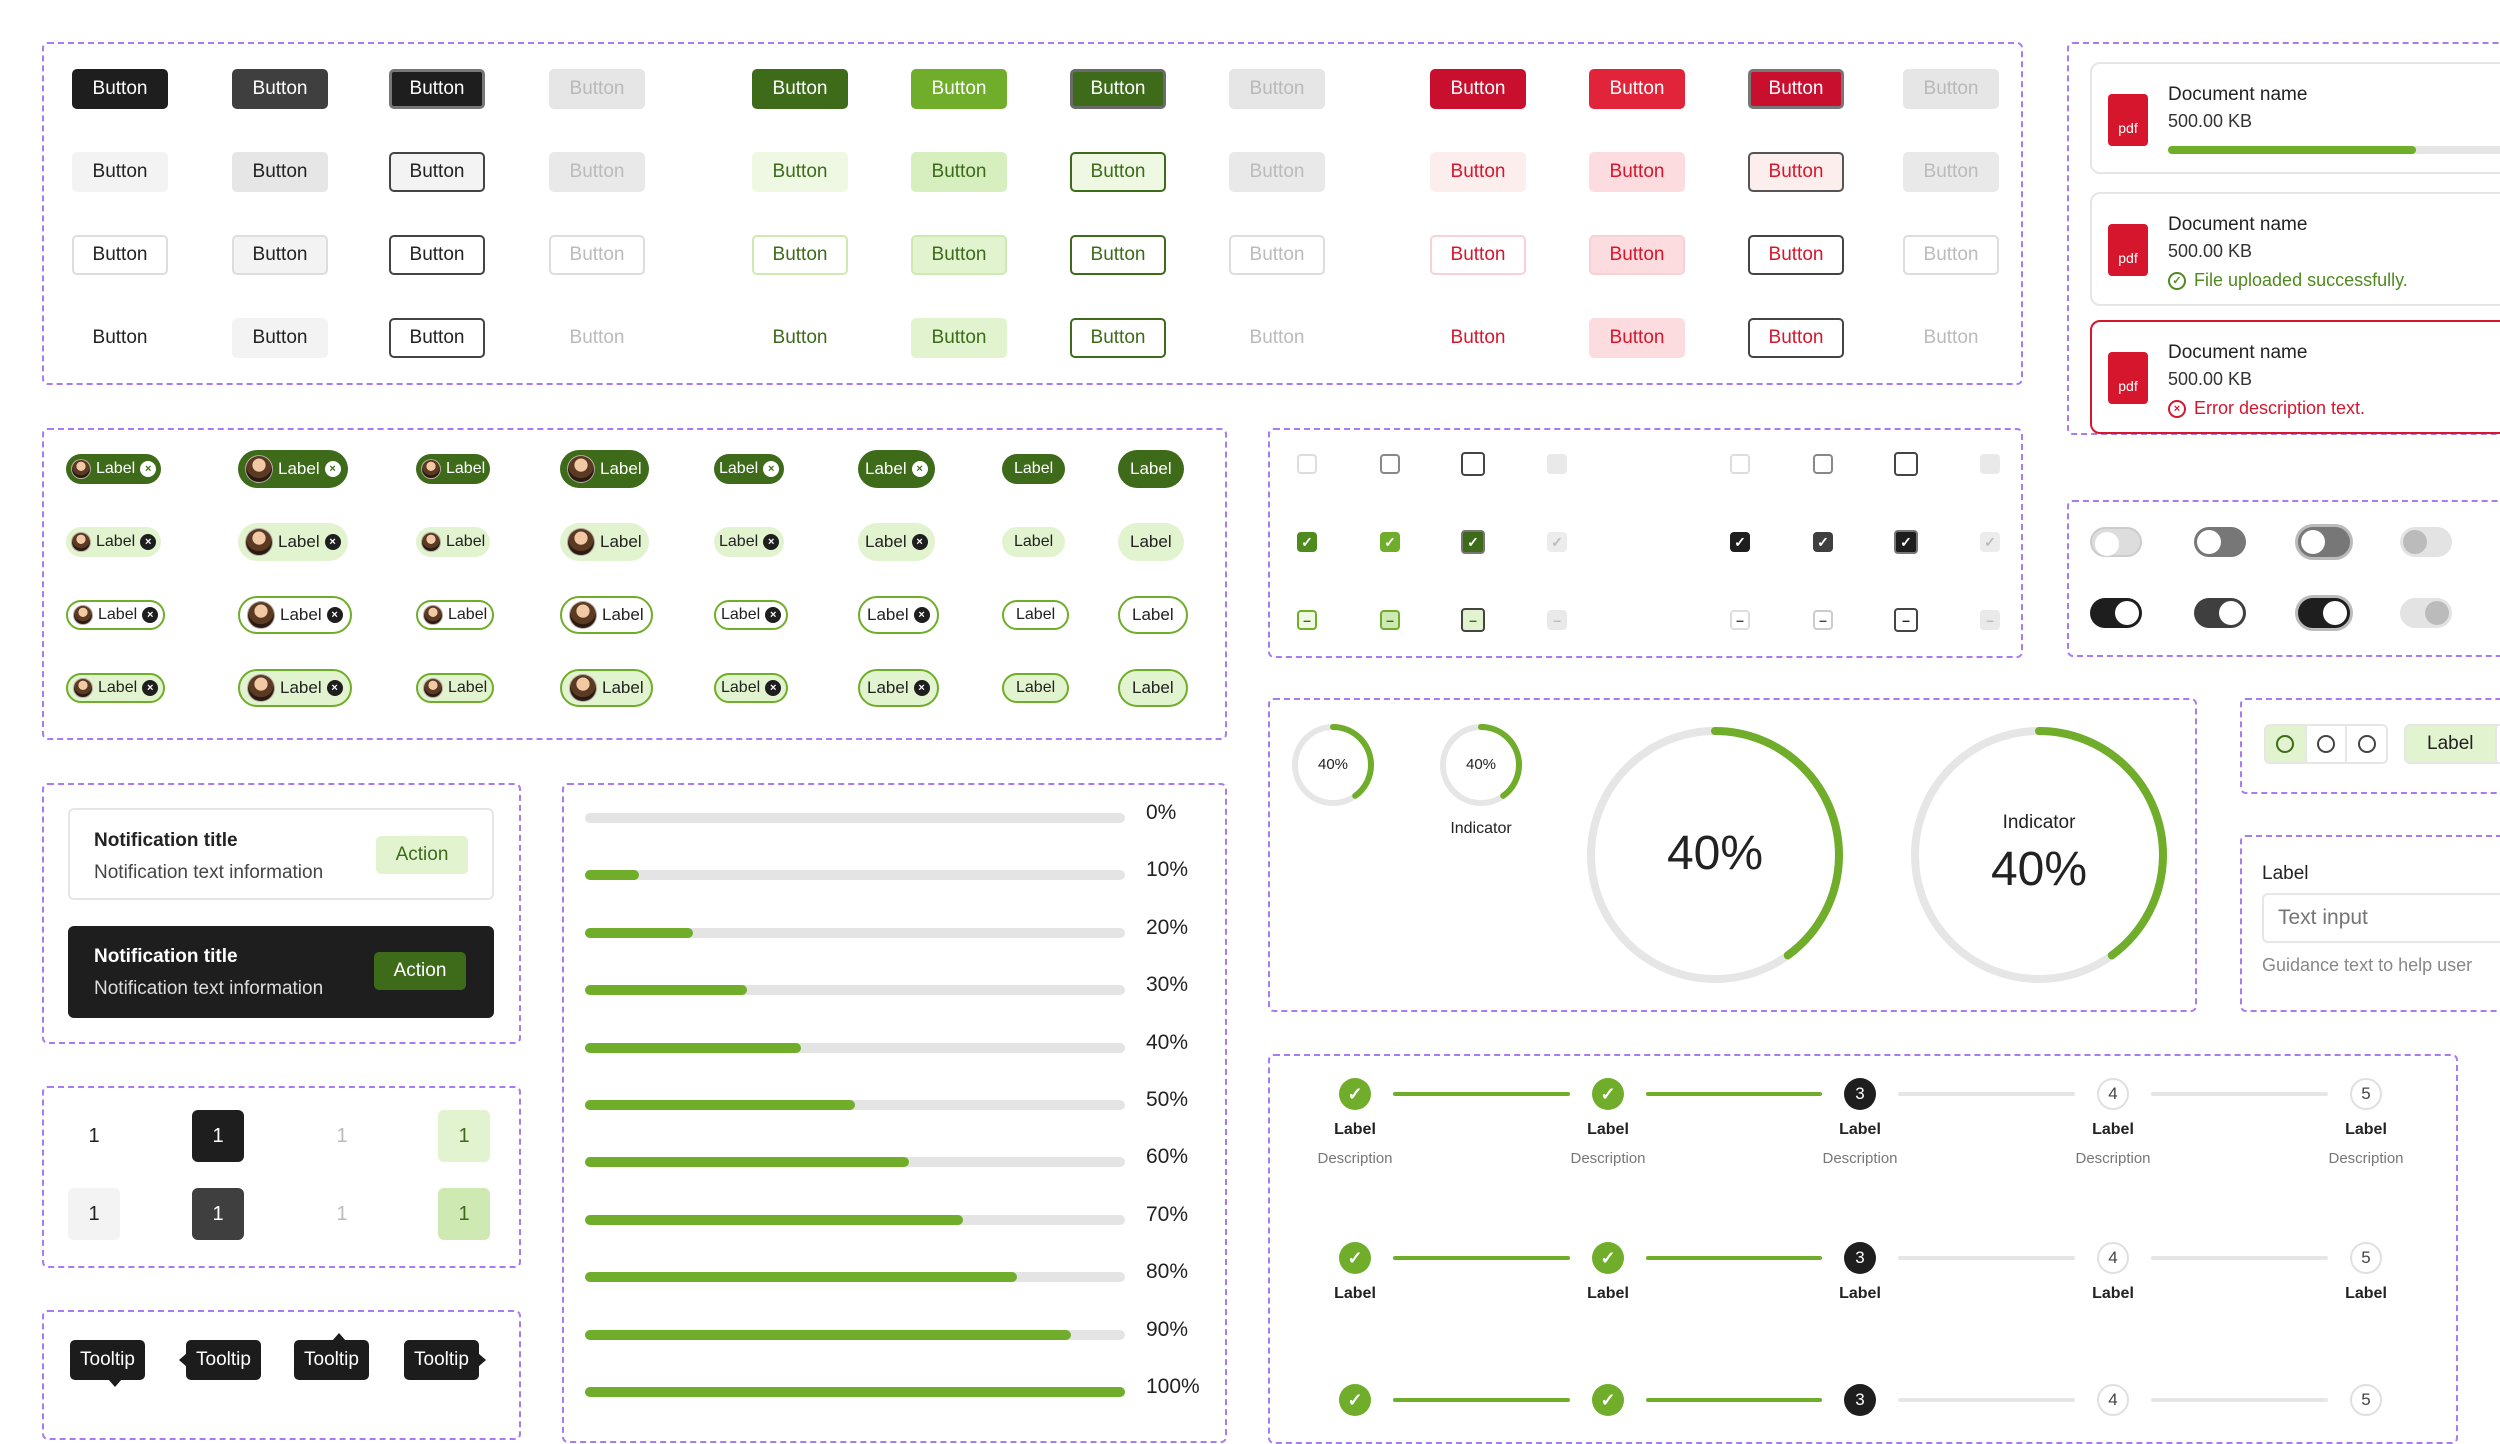  I want to click on toggle-on, so click(2116, 613).